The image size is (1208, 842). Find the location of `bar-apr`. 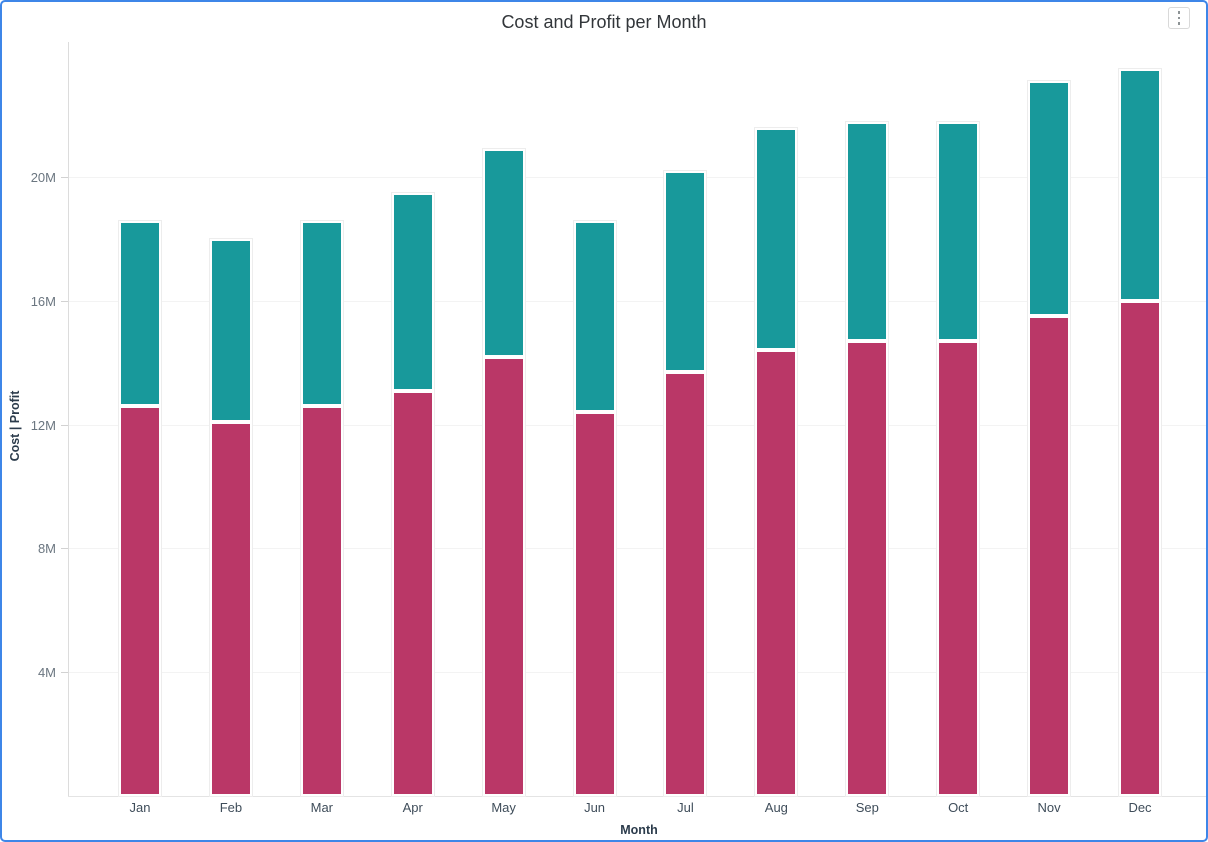

bar-apr is located at coordinates (412, 494).